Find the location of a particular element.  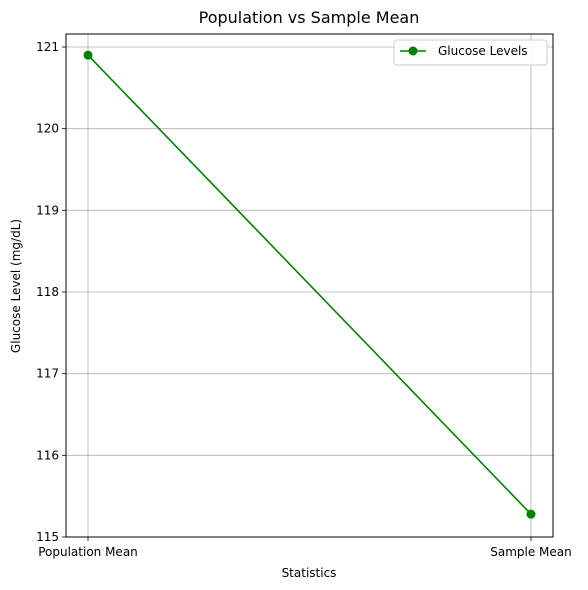

chart-title: Population vs Sample Mean is located at coordinates (309, 17).